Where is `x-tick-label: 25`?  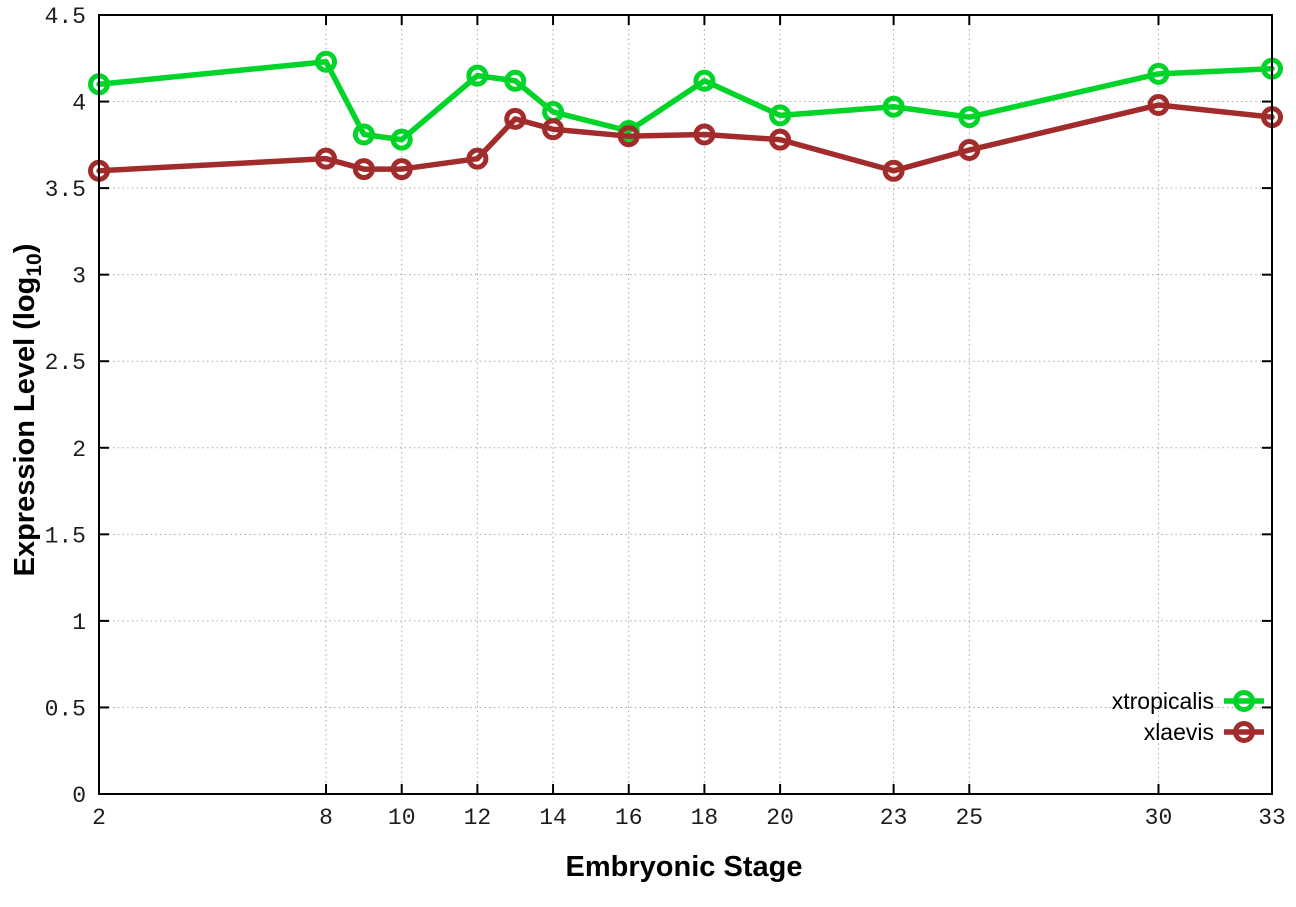
x-tick-label: 25 is located at coordinates (969, 818).